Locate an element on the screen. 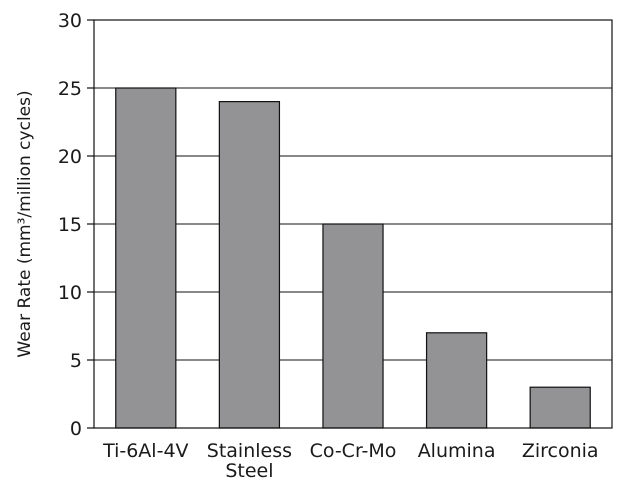 This screenshot has height=487, width=618. x-tick-label-line: Zirconia is located at coordinates (560, 451).